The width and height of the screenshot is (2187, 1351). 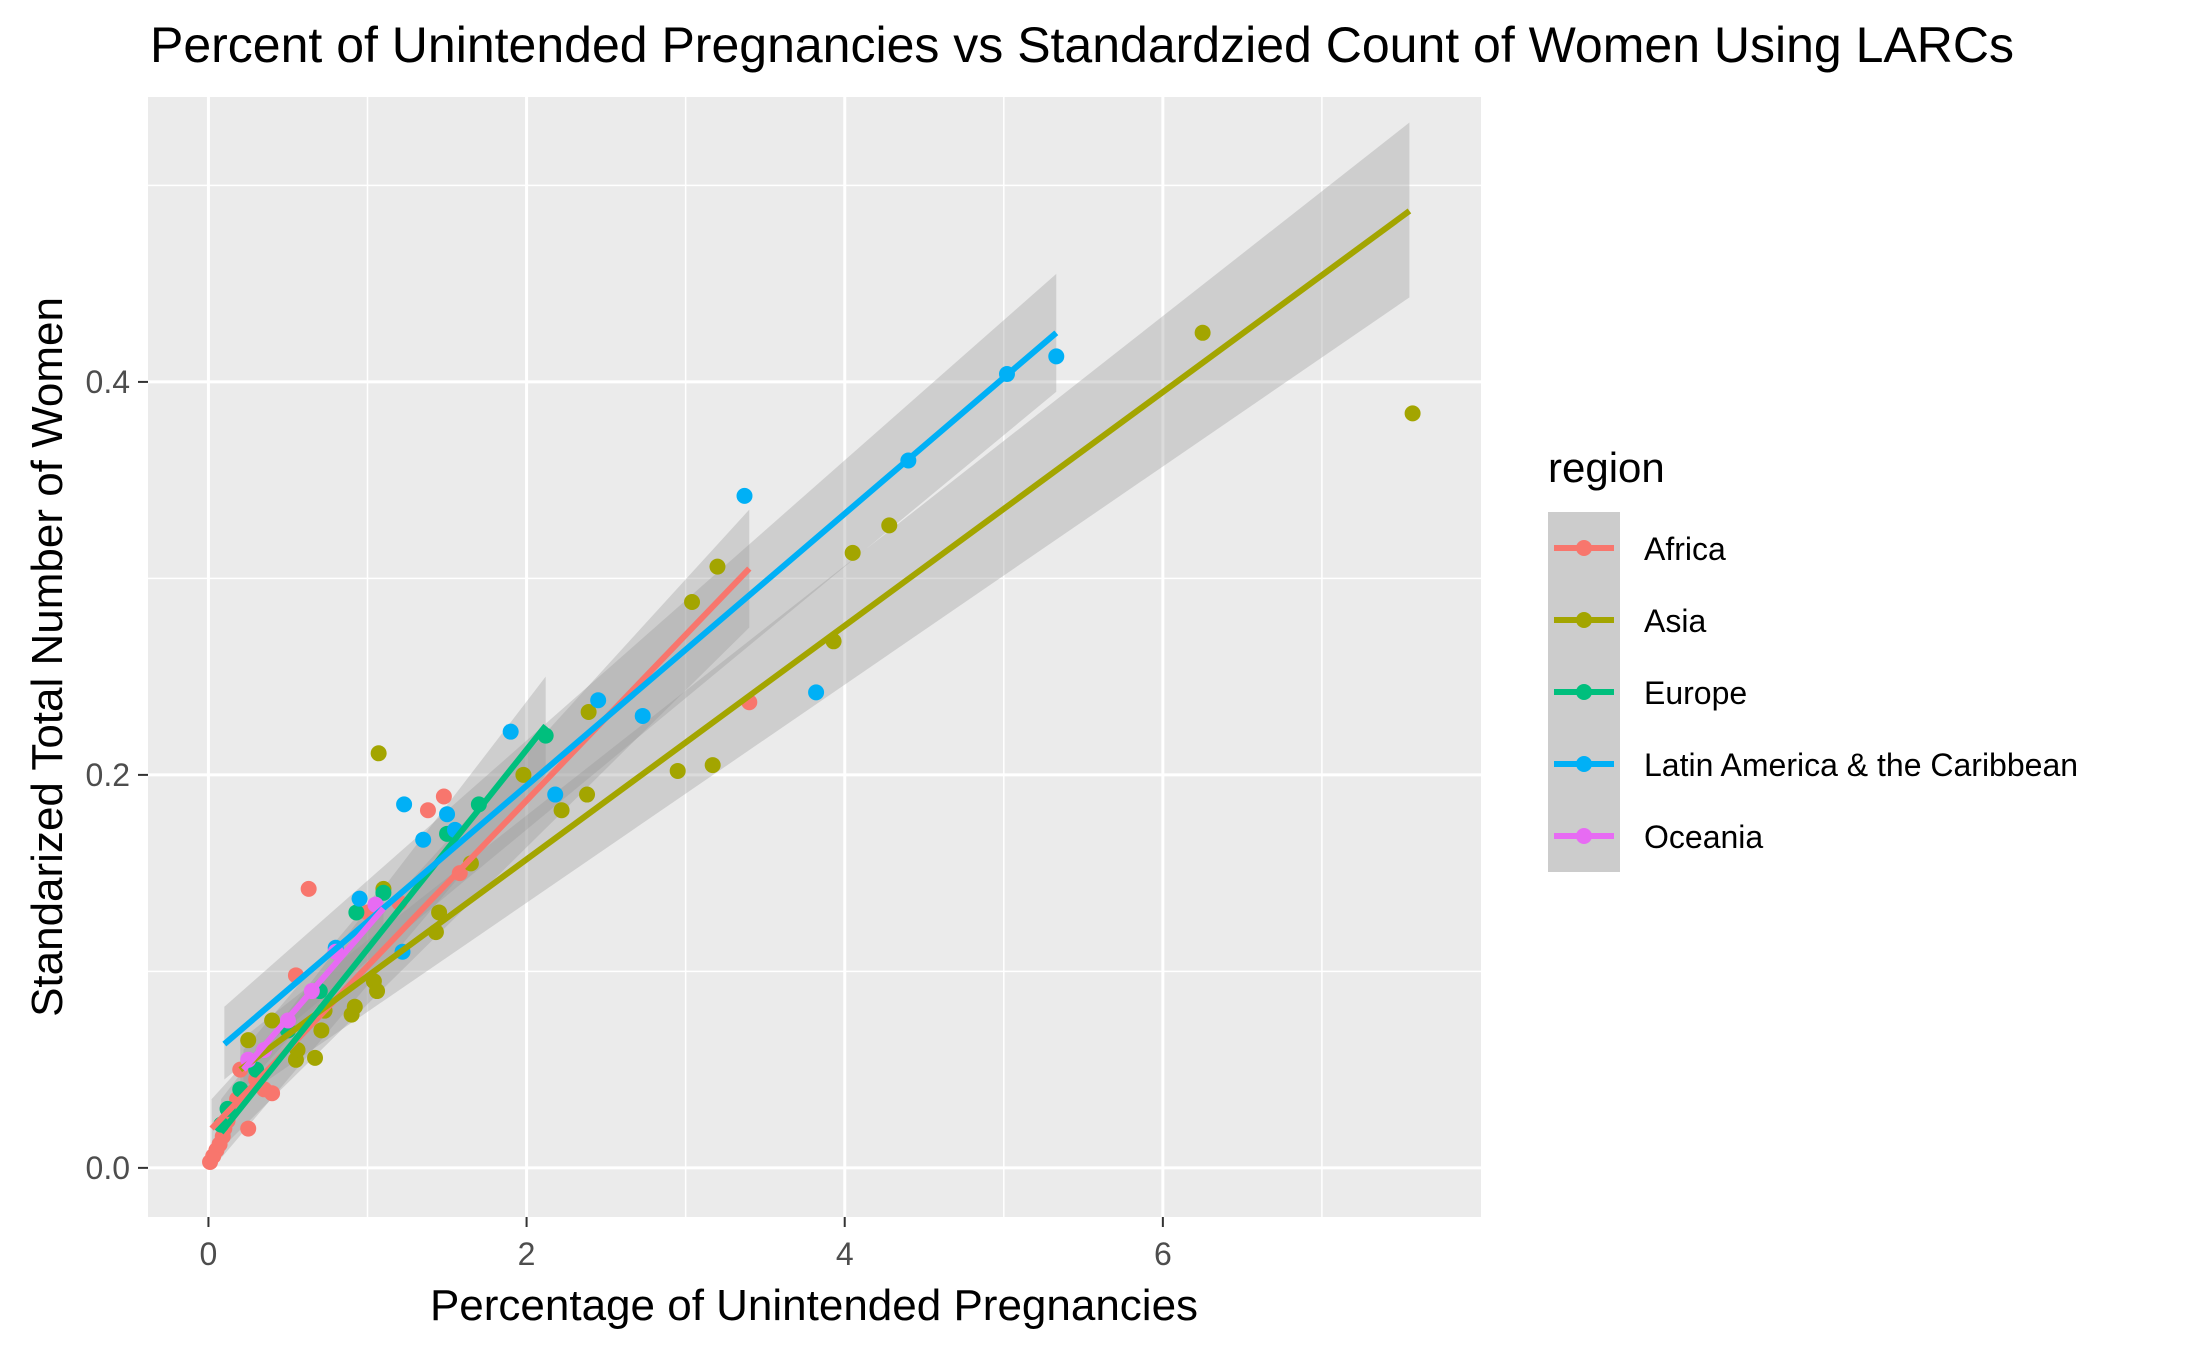 What do you see at coordinates (1703, 837) in the screenshot?
I see `legend-label: Oceania` at bounding box center [1703, 837].